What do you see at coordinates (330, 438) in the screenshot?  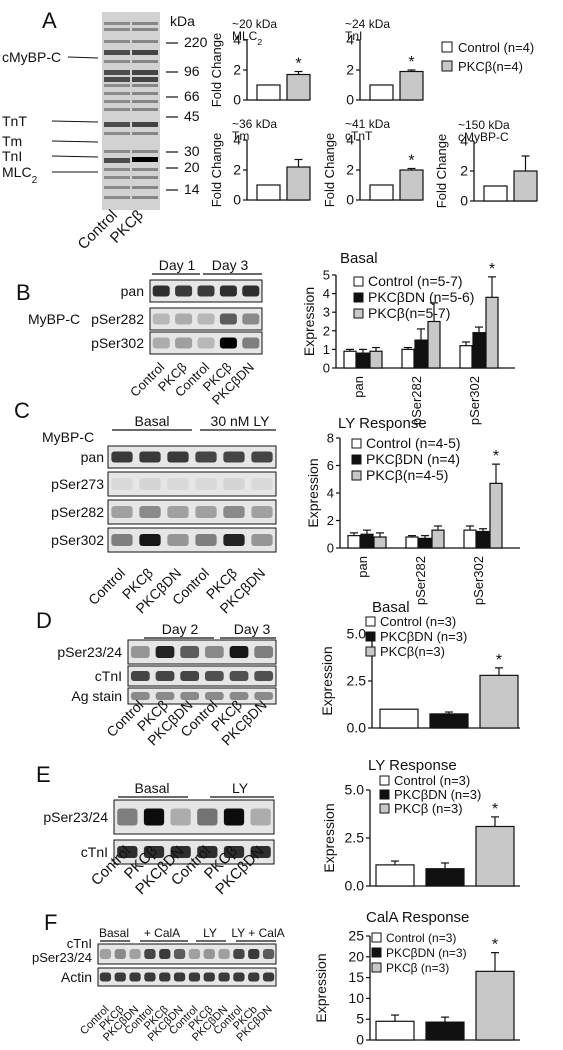 I see `y-tick-label: 8` at bounding box center [330, 438].